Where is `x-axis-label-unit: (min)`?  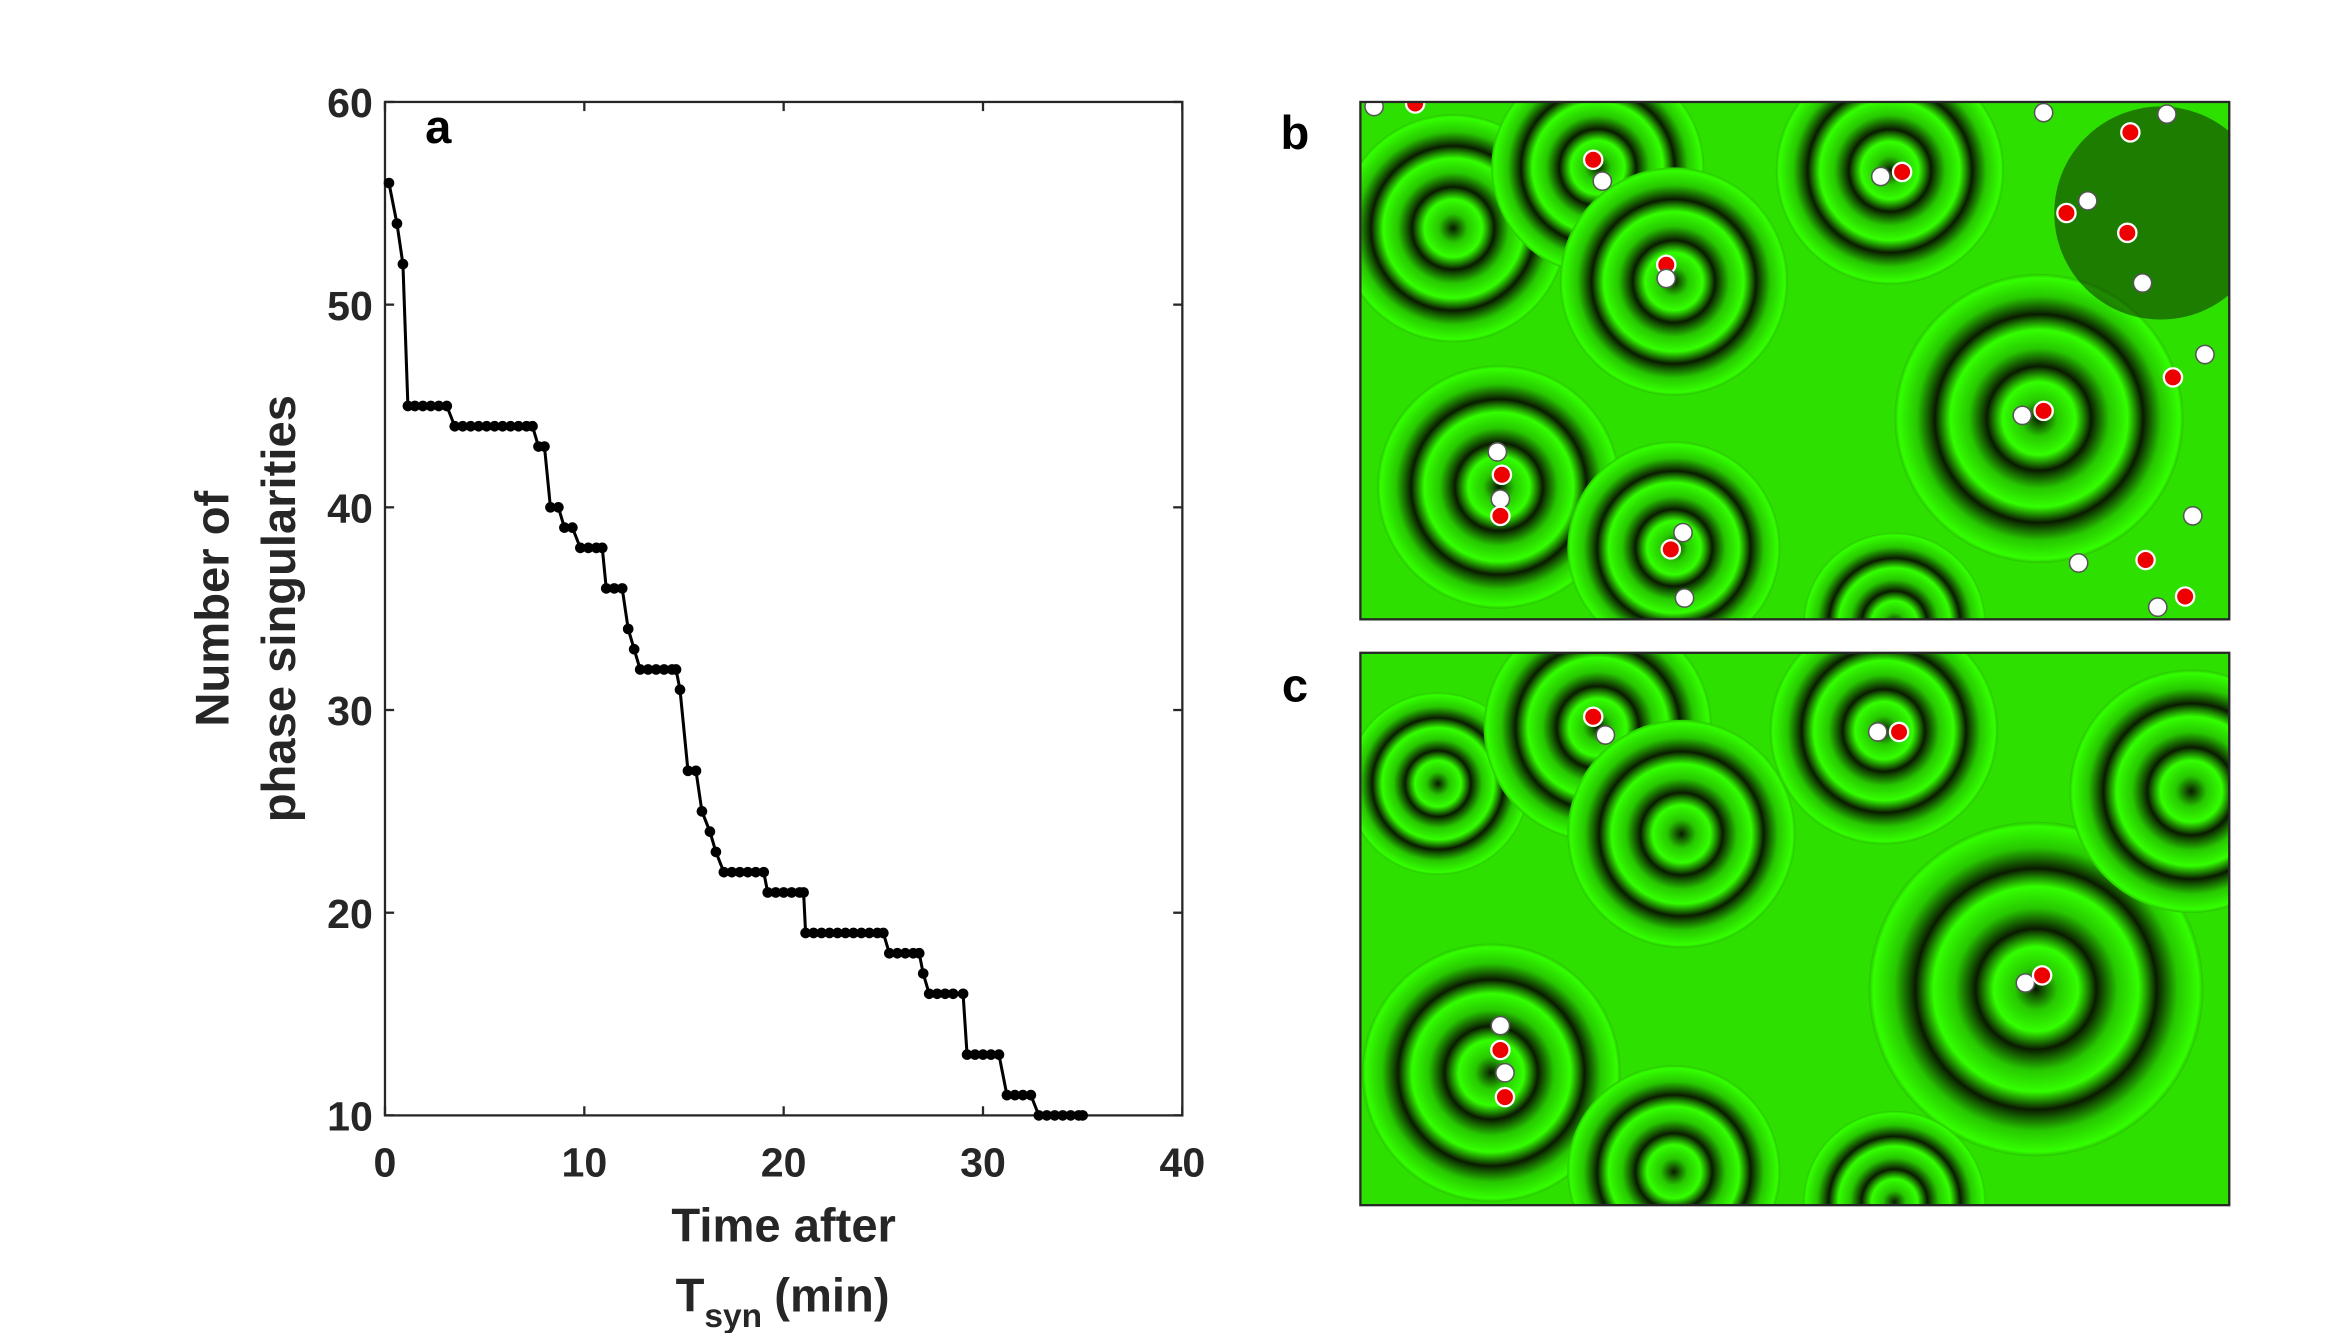 x-axis-label-unit: (min) is located at coordinates (831, 1295).